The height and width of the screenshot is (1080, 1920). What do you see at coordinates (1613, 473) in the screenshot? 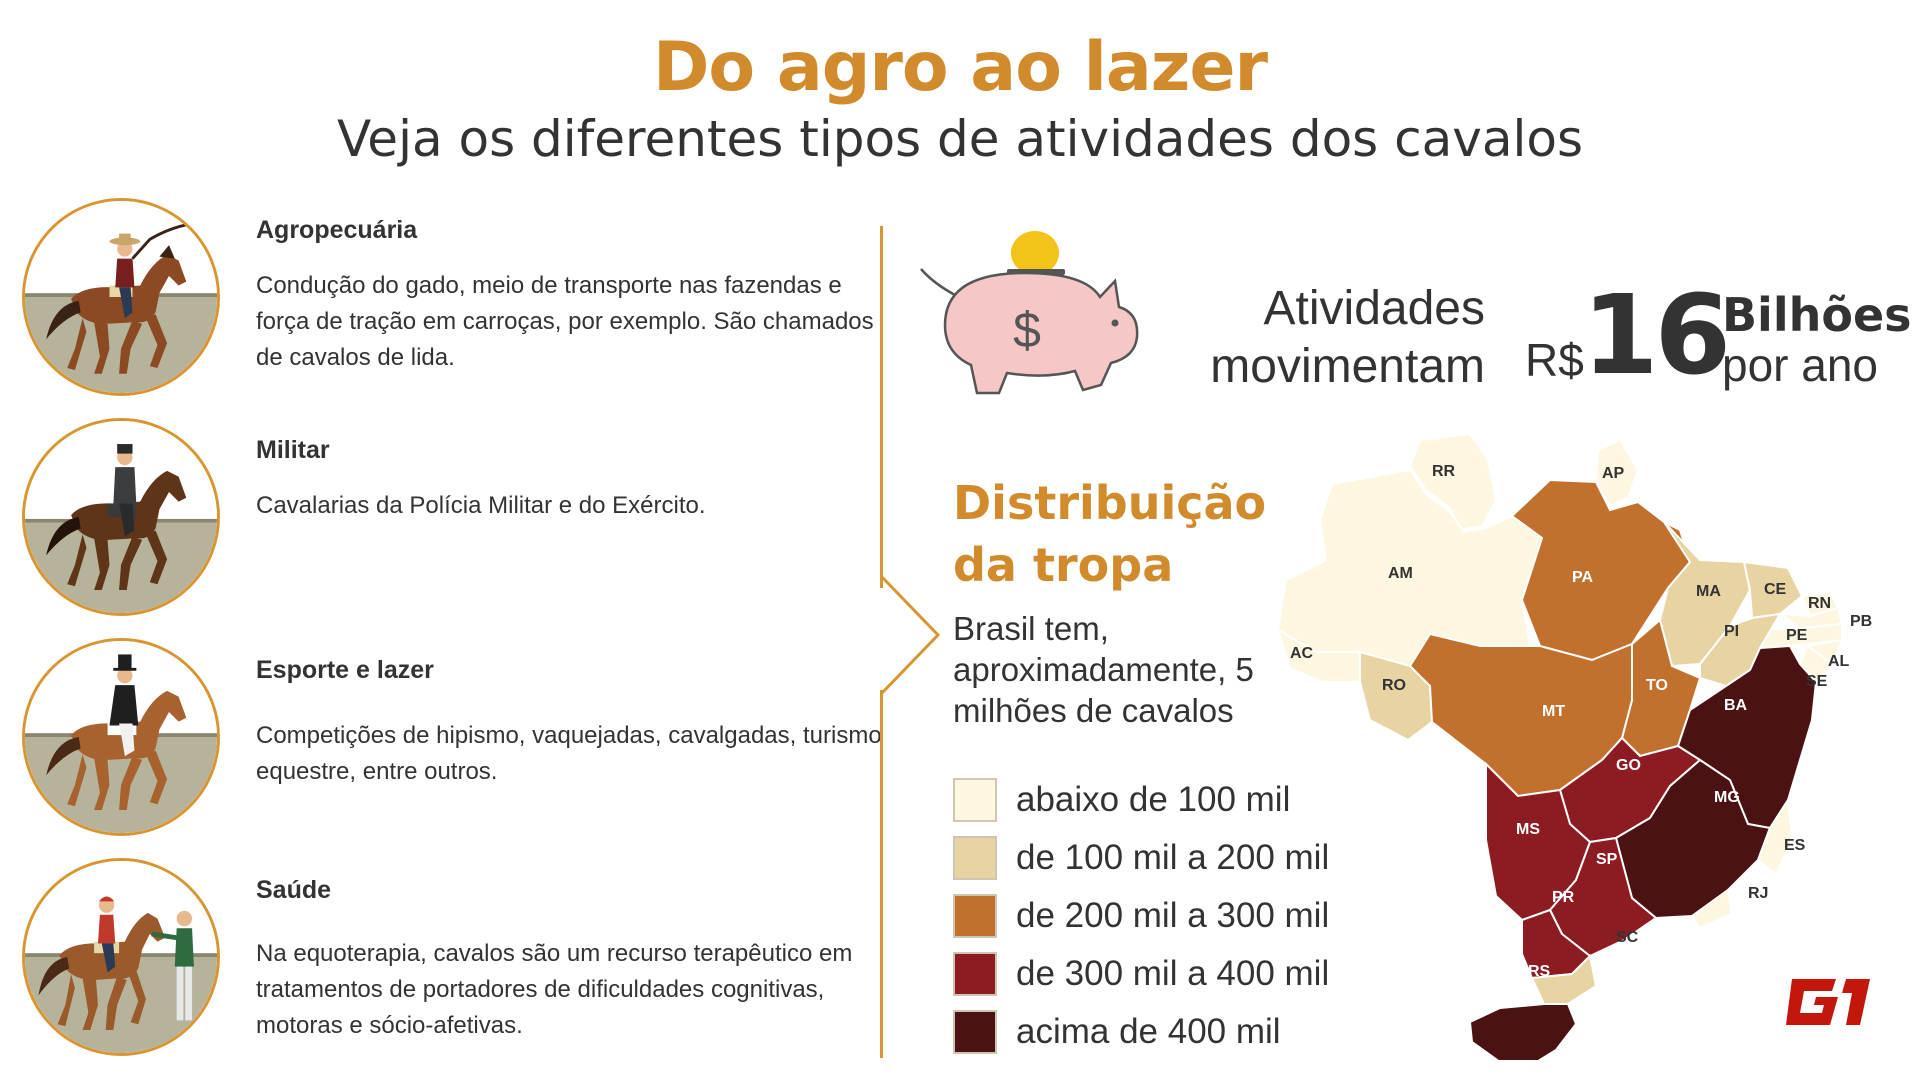
I see `state-label: AP` at bounding box center [1613, 473].